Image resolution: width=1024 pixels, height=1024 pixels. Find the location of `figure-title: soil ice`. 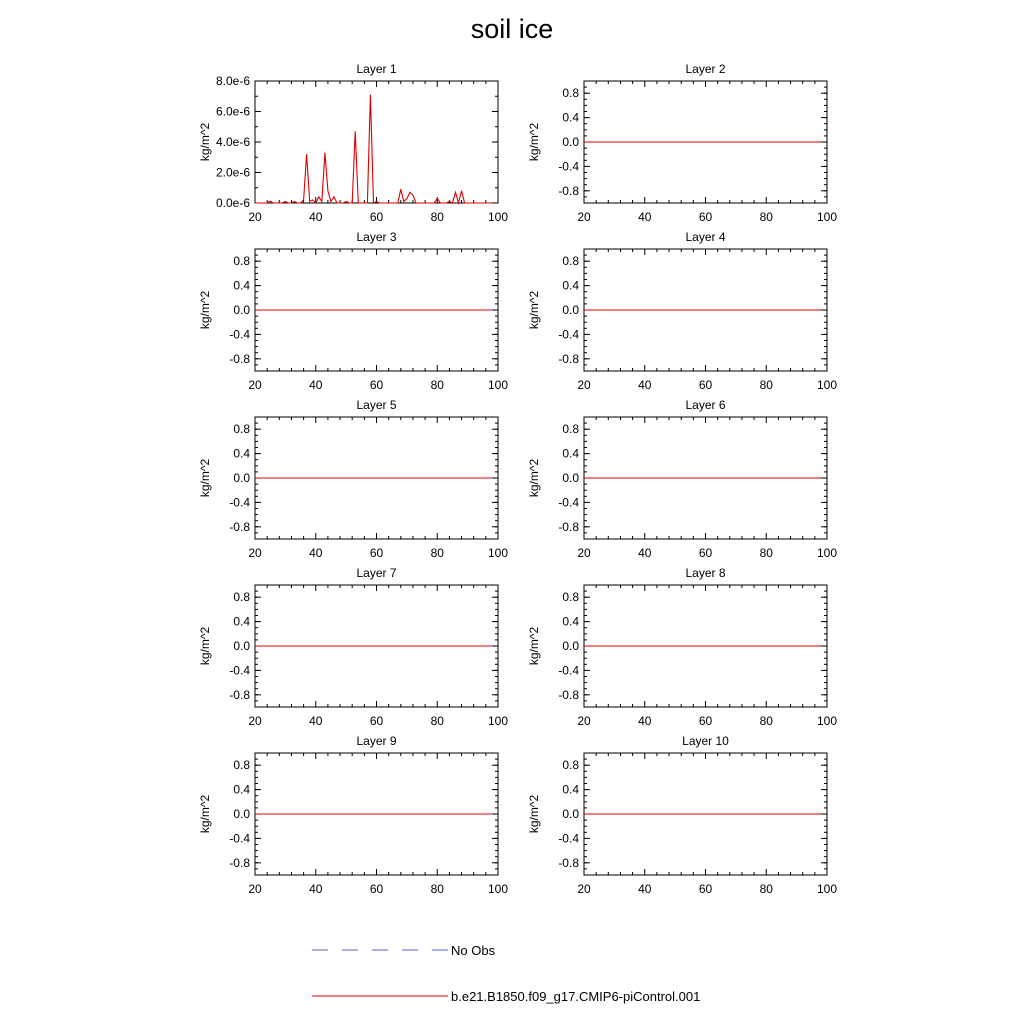

figure-title: soil ice is located at coordinates (512, 29).